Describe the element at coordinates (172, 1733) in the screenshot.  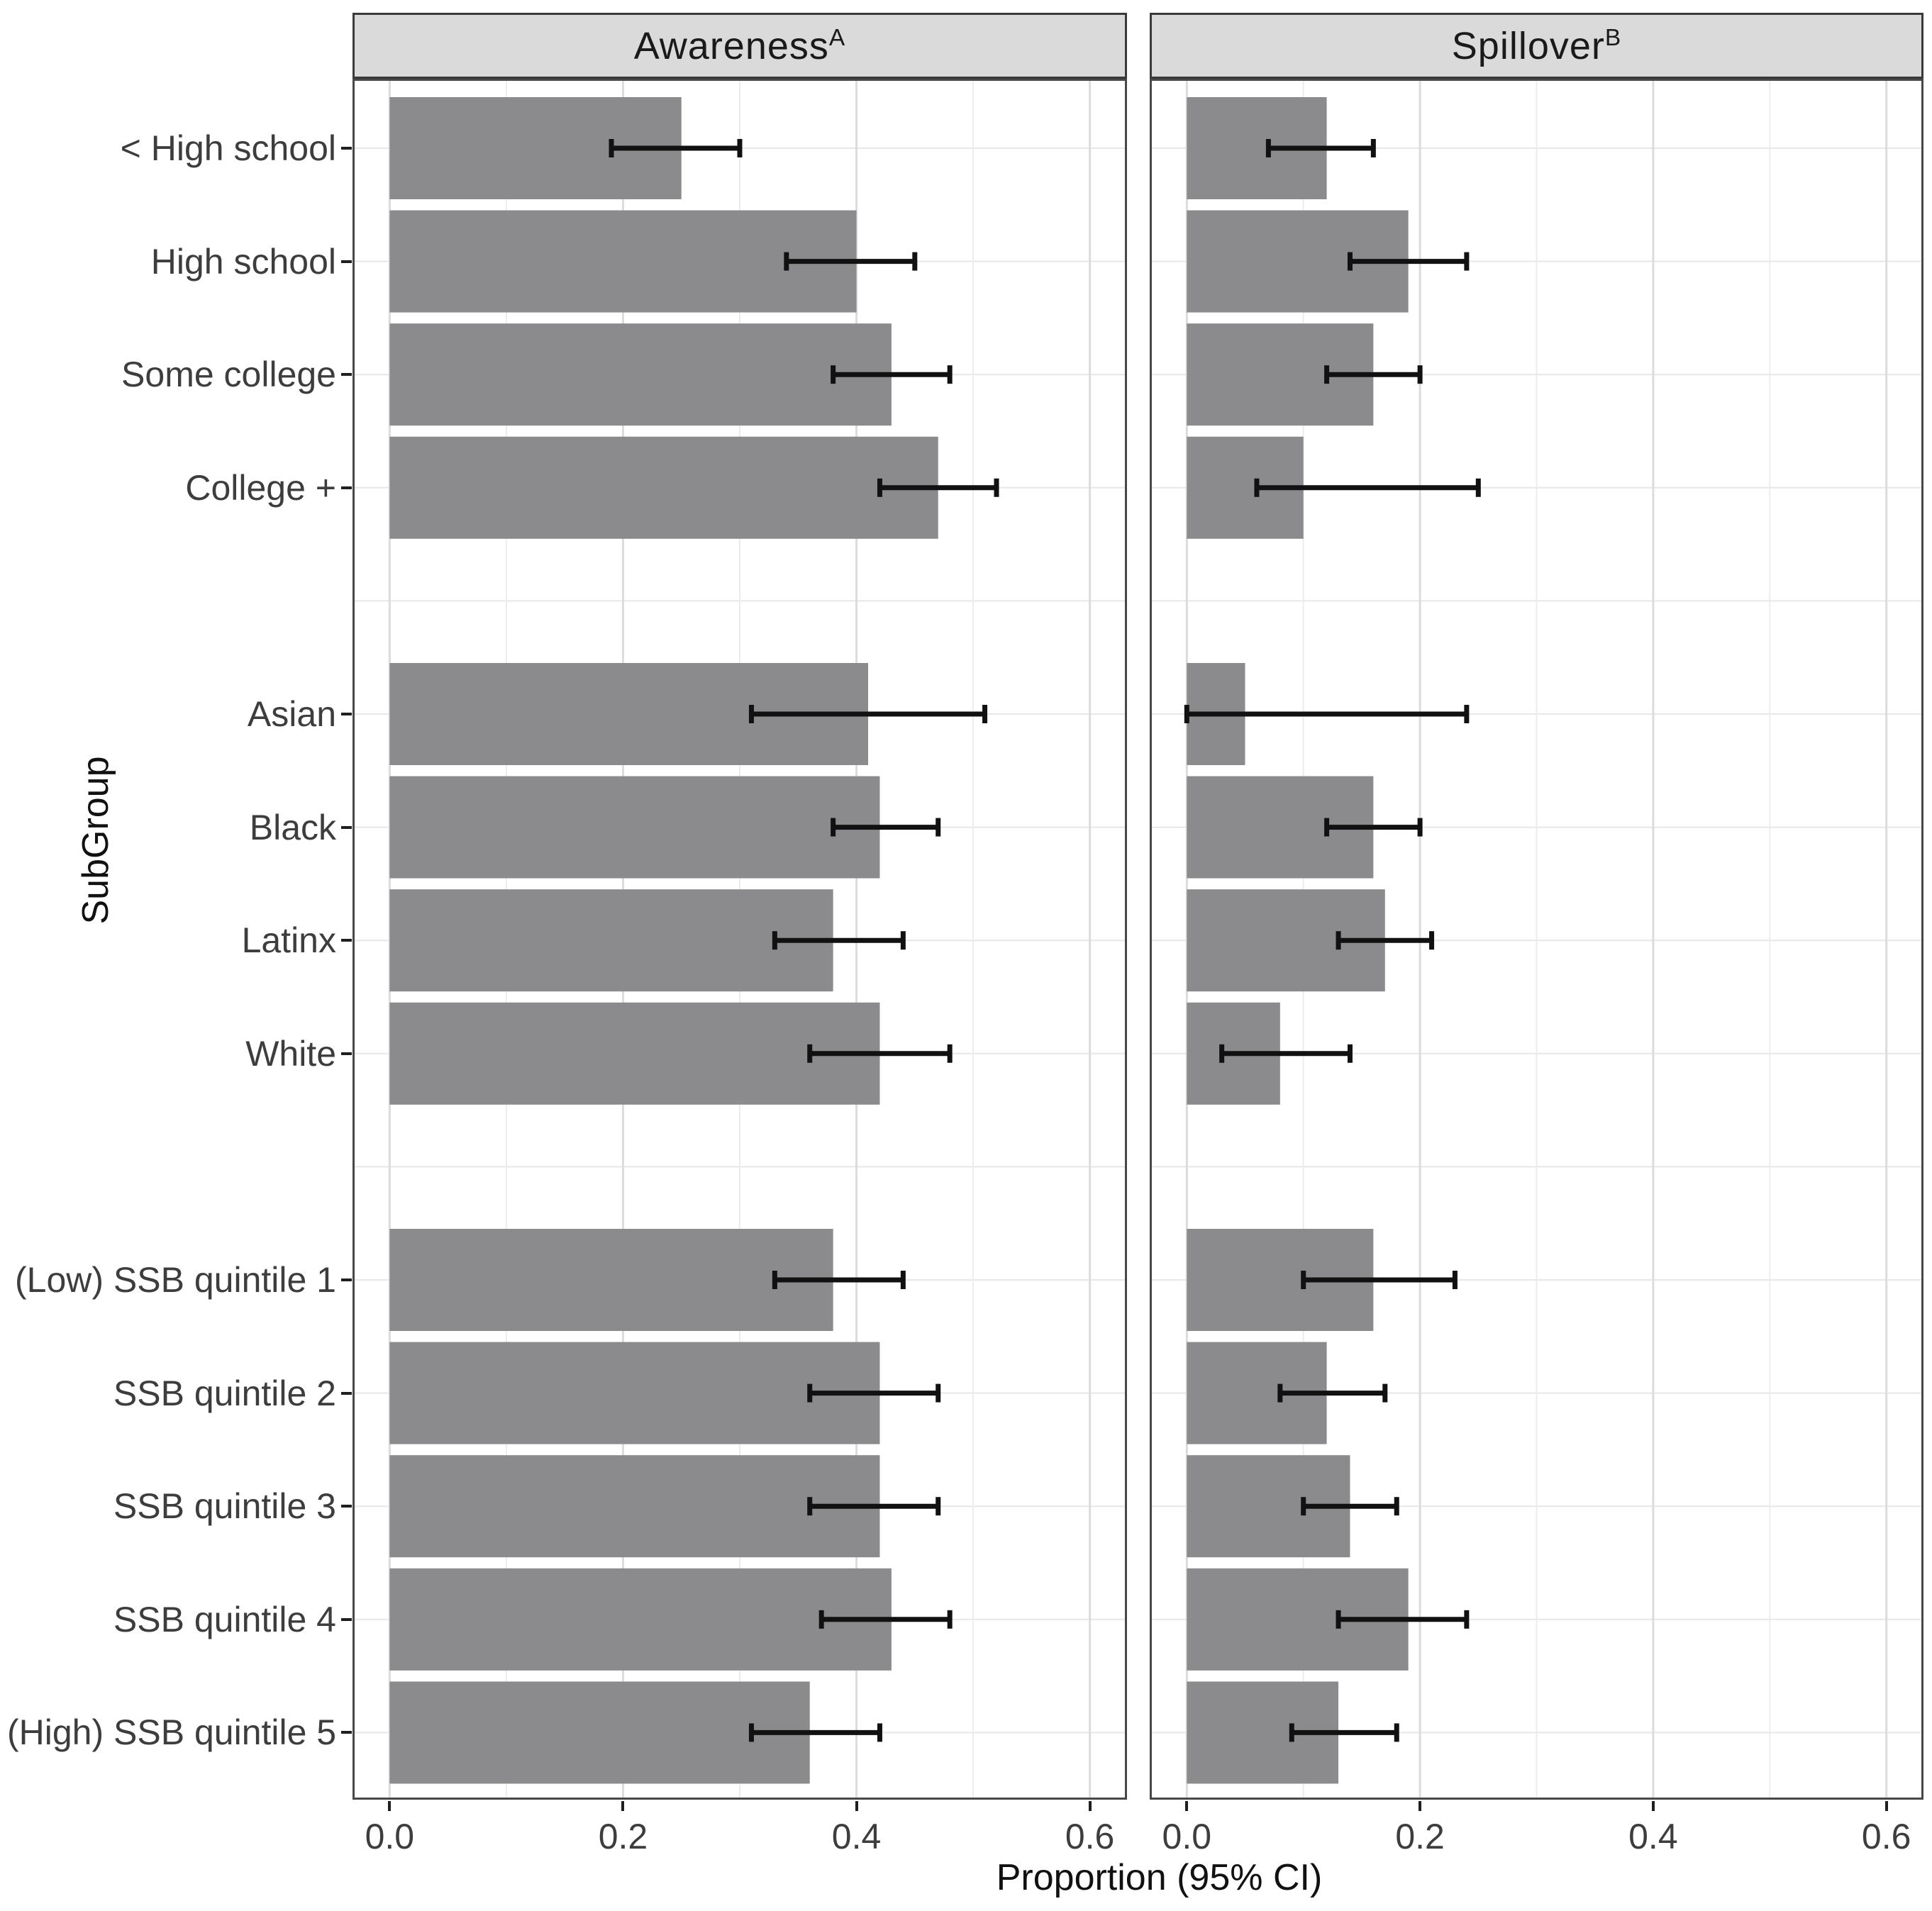
I see `y-axis-category-label: (High) SSB quintile 5` at that location.